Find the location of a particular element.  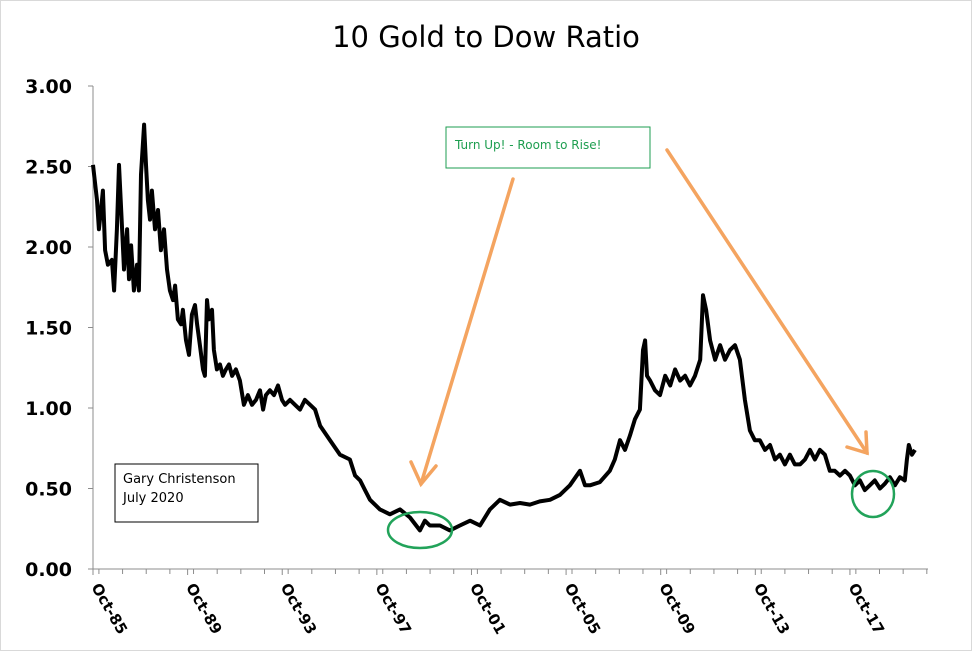

y-tick-label: 3.00 is located at coordinates (48, 87).